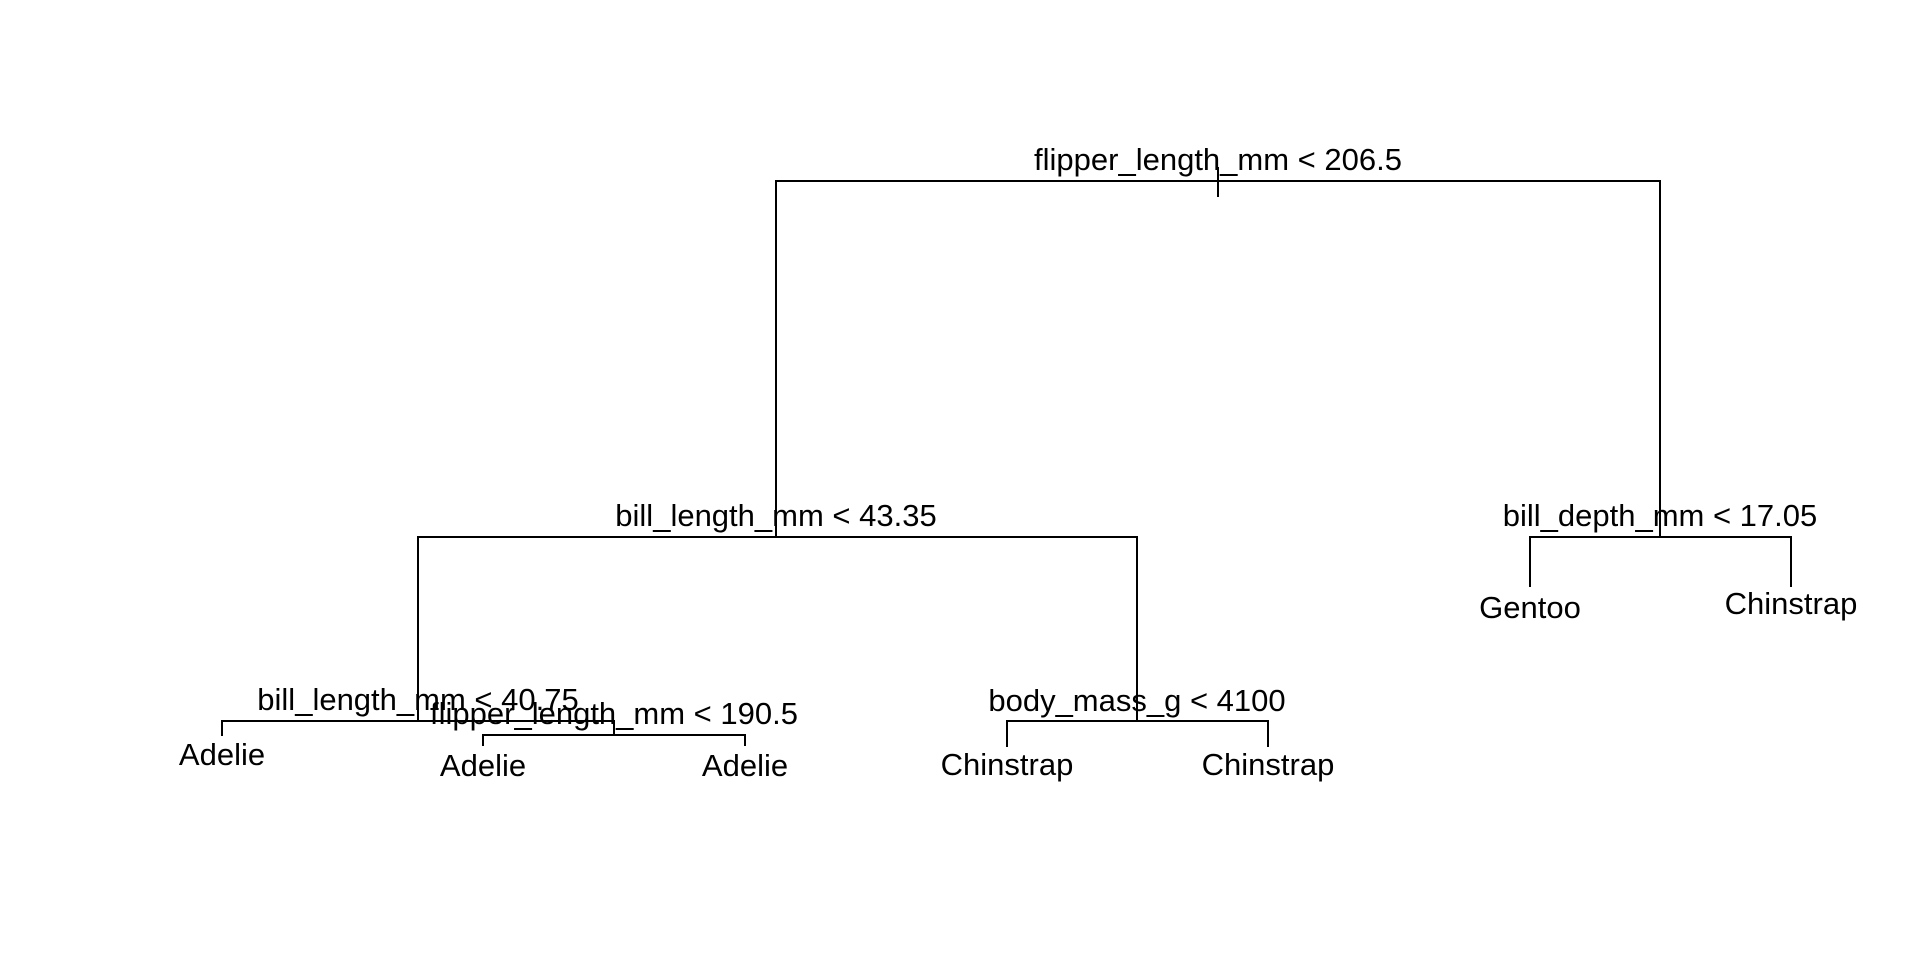 This screenshot has height=960, width=1920. What do you see at coordinates (417, 699) in the screenshot?
I see `ll-split-label: bill_length_mm < 40.75` at bounding box center [417, 699].